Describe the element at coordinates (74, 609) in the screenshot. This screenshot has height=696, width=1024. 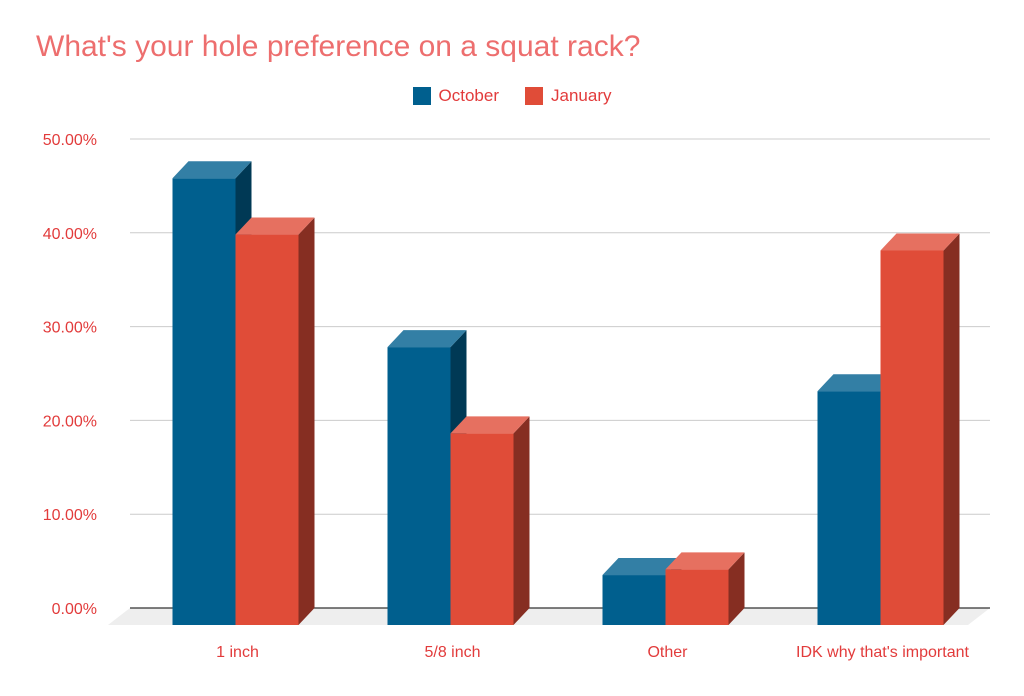
I see `y-tick-label: 0.00%` at that location.